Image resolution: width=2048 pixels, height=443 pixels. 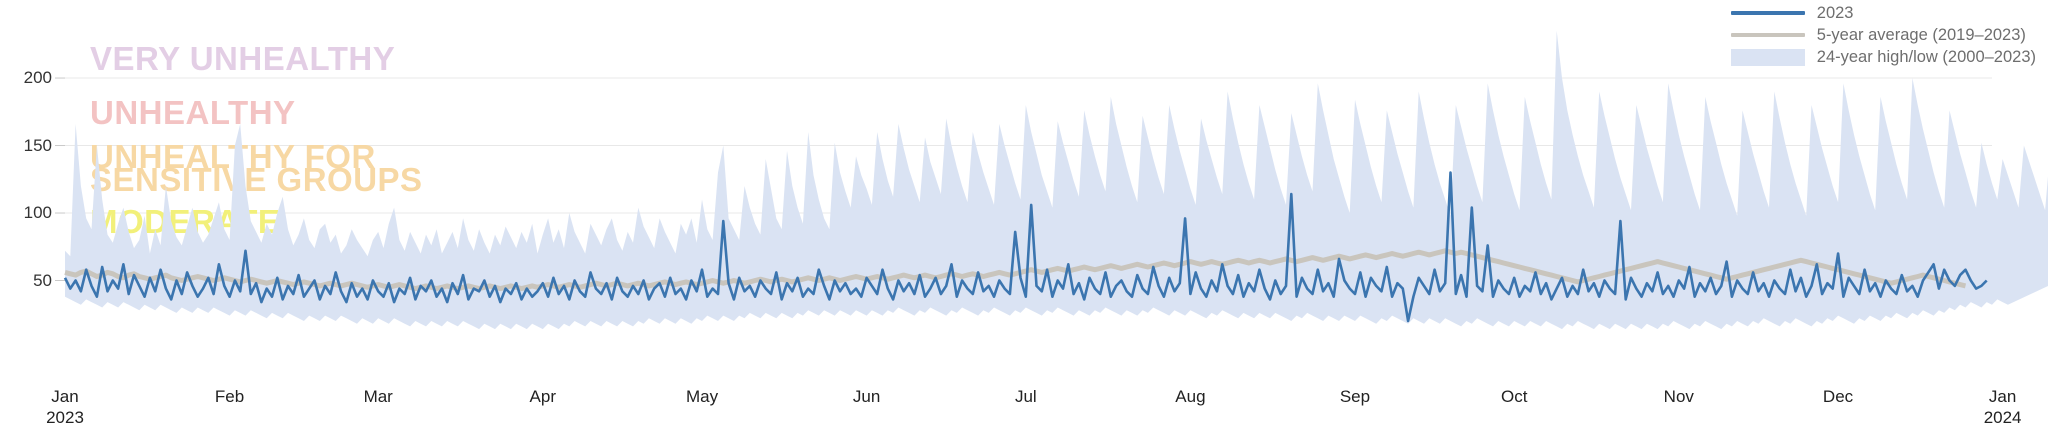 What do you see at coordinates (2002, 417) in the screenshot?
I see `x-tick-year: 2024` at bounding box center [2002, 417].